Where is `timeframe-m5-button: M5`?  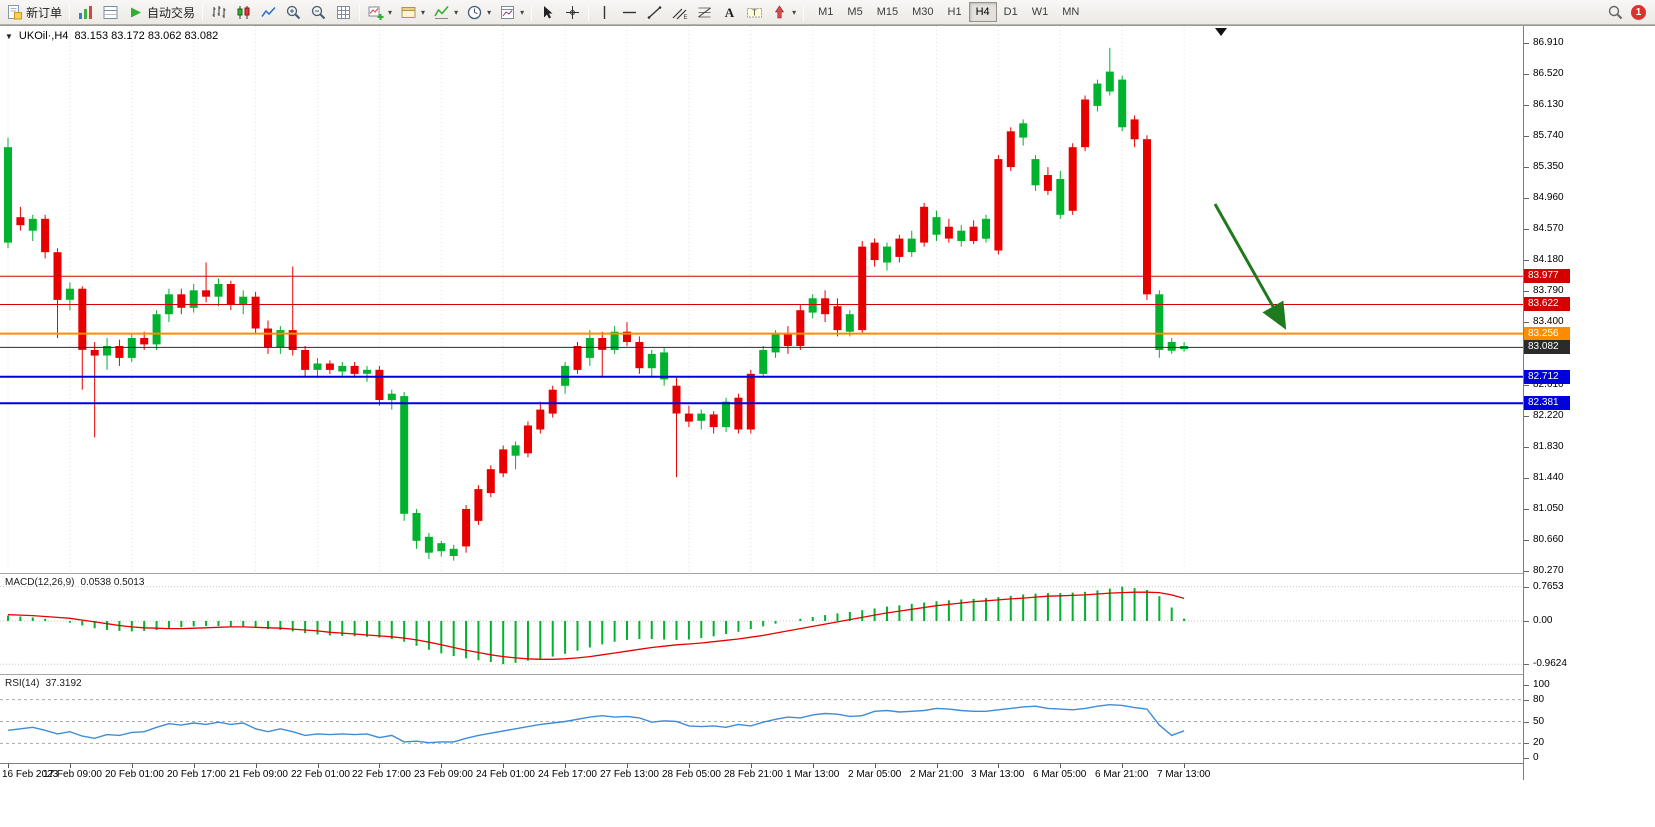
timeframe-m5-button: M5 is located at coordinates (854, 12).